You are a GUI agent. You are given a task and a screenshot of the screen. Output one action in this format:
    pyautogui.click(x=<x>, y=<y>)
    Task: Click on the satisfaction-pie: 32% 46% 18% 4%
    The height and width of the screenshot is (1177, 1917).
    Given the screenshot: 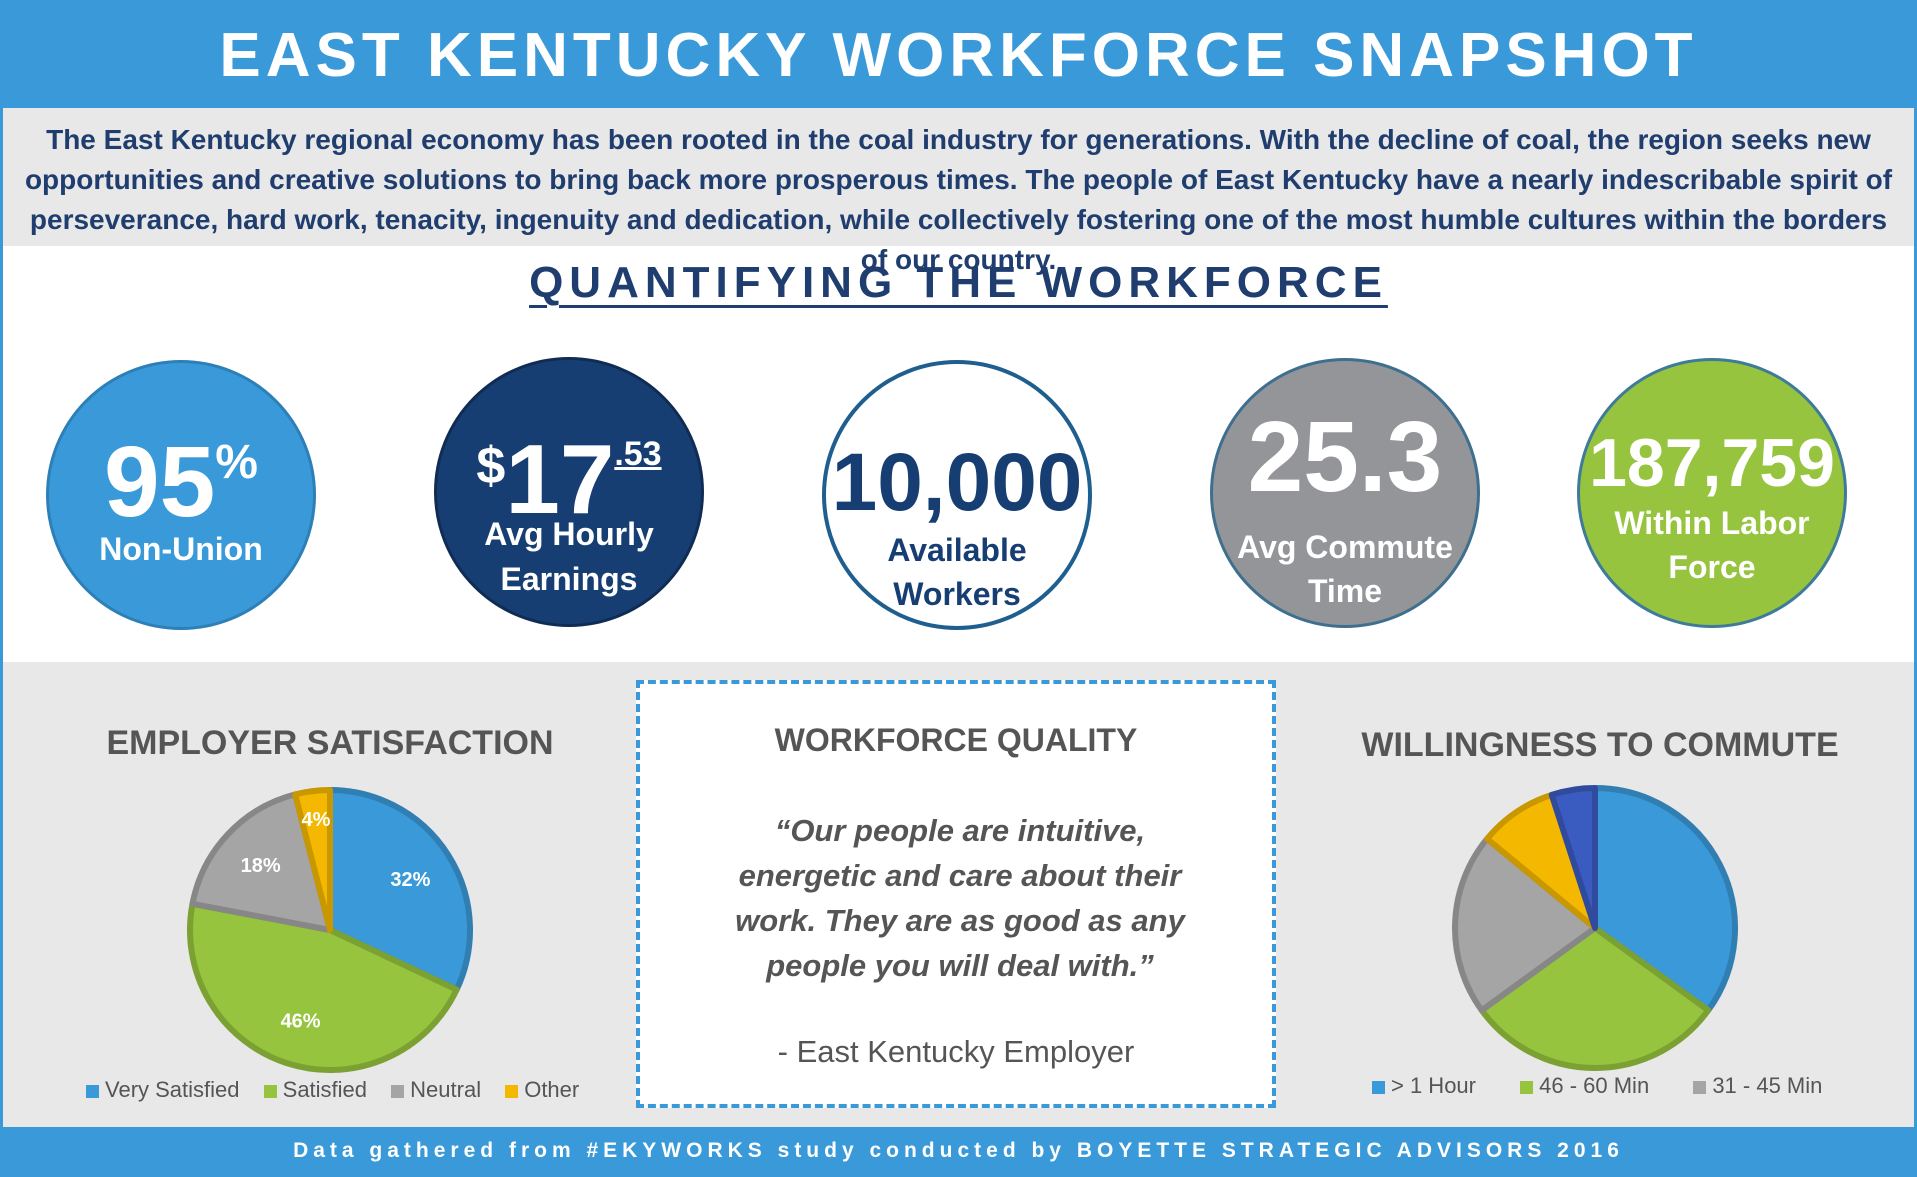 What is the action you would take?
    pyautogui.click(x=330, y=930)
    